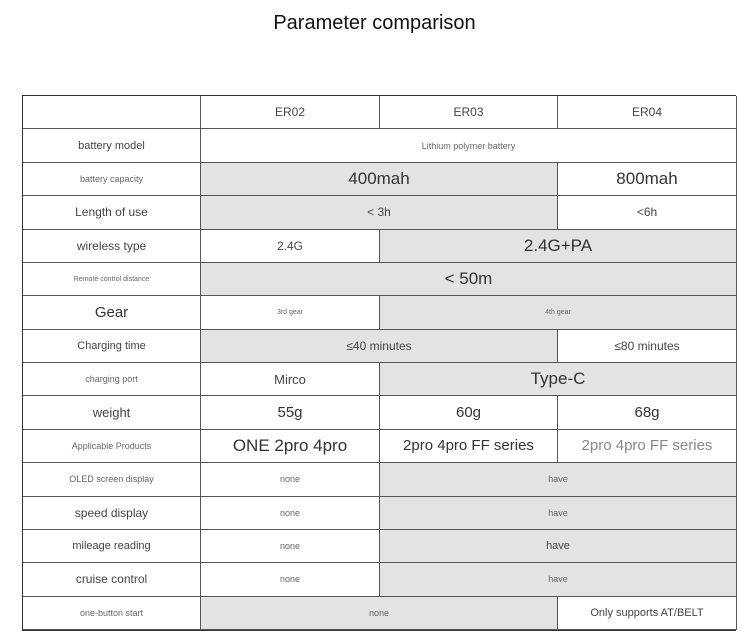 This screenshot has width=749, height=639. What do you see at coordinates (647, 179) in the screenshot?
I see `table-cell: 800mah` at bounding box center [647, 179].